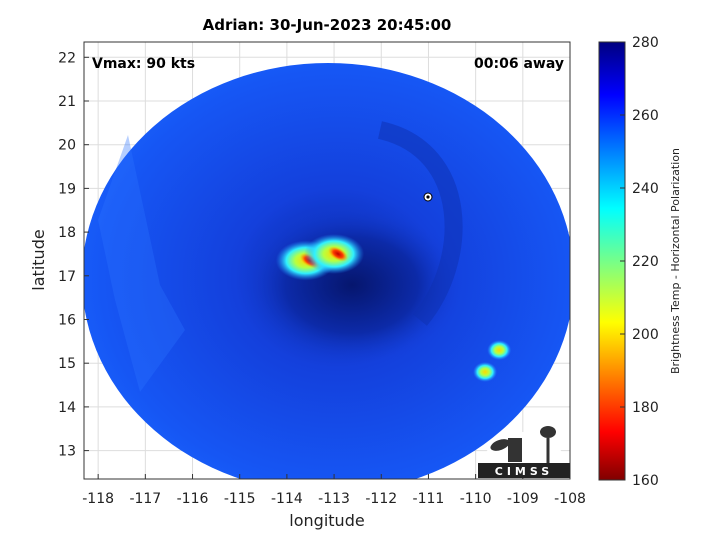  I want to click on y-tick-label: 22, so click(67, 58).